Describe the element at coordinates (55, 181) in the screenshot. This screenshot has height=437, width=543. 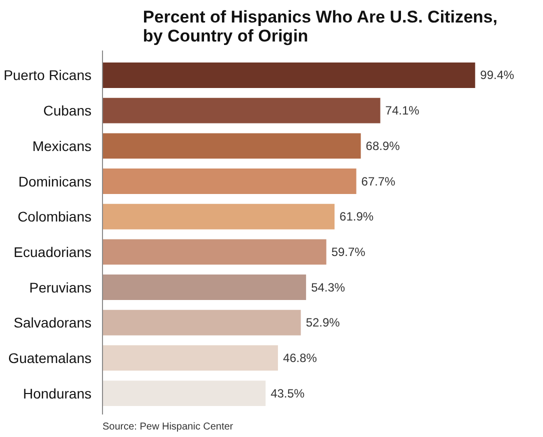
I see `y-tick-label: Dominicans` at that location.